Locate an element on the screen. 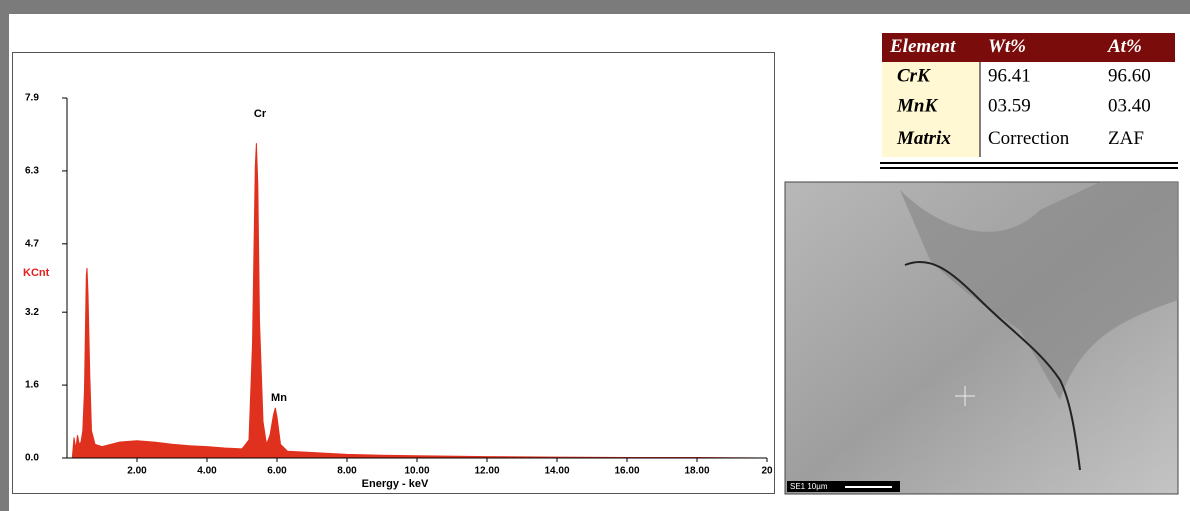 The height and width of the screenshot is (511, 1190). y-tick-label: 4.7 is located at coordinates (32, 243).